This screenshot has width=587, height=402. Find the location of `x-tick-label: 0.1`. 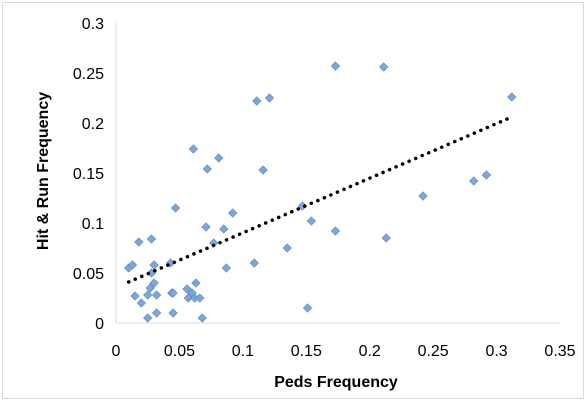

x-tick-label: 0.1 is located at coordinates (243, 351).